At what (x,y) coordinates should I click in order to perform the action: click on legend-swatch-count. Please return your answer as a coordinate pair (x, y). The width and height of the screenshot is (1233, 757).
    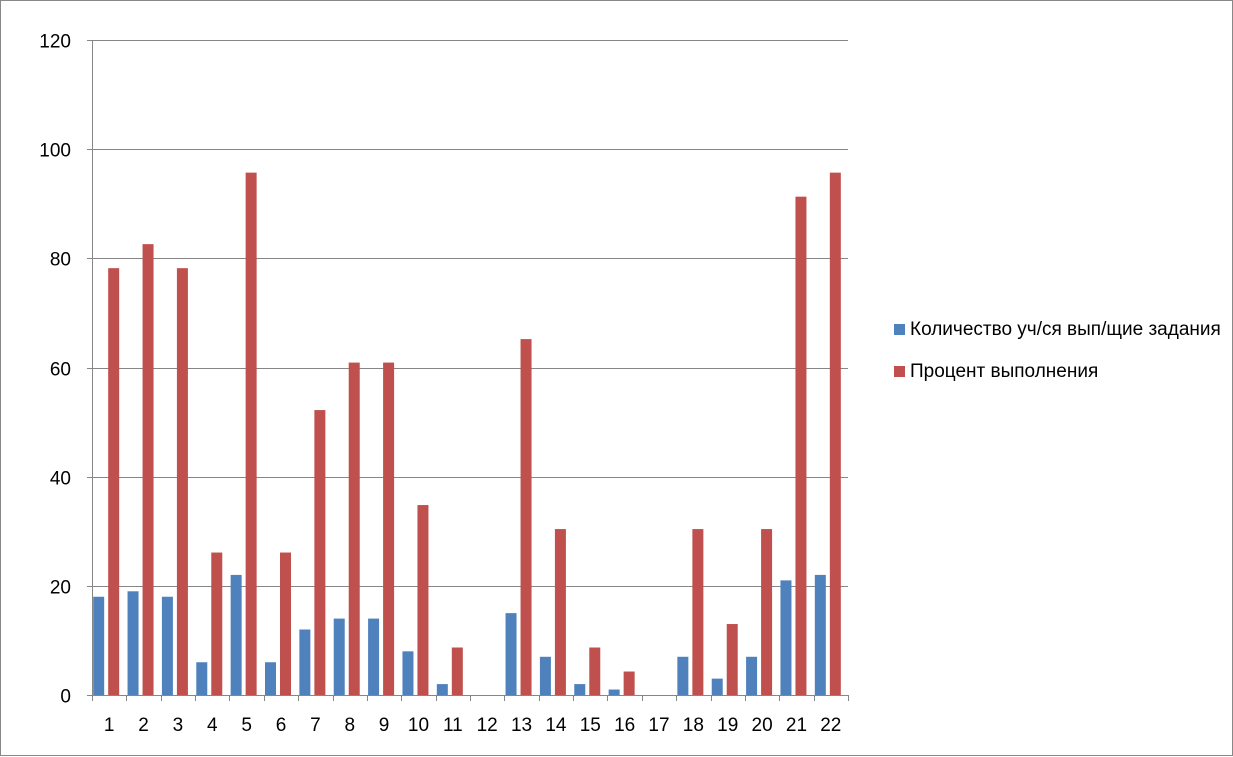
    Looking at the image, I should click on (899, 329).